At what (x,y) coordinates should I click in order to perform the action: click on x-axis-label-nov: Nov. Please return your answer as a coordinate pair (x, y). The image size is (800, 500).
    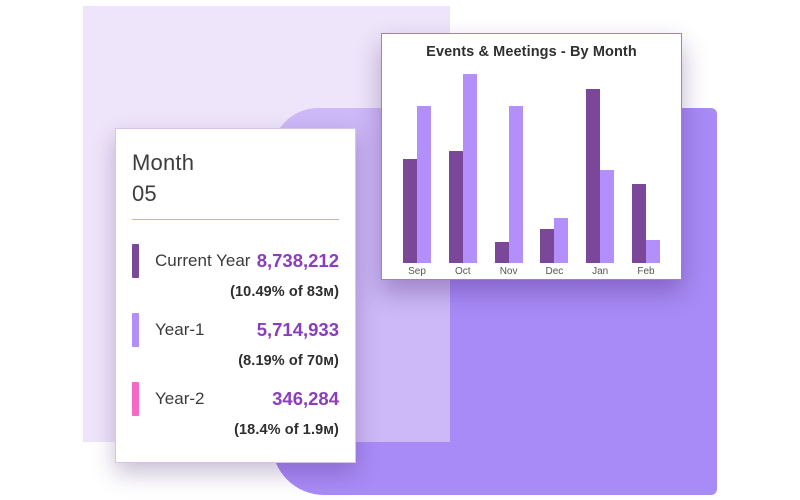
    Looking at the image, I should click on (508, 271).